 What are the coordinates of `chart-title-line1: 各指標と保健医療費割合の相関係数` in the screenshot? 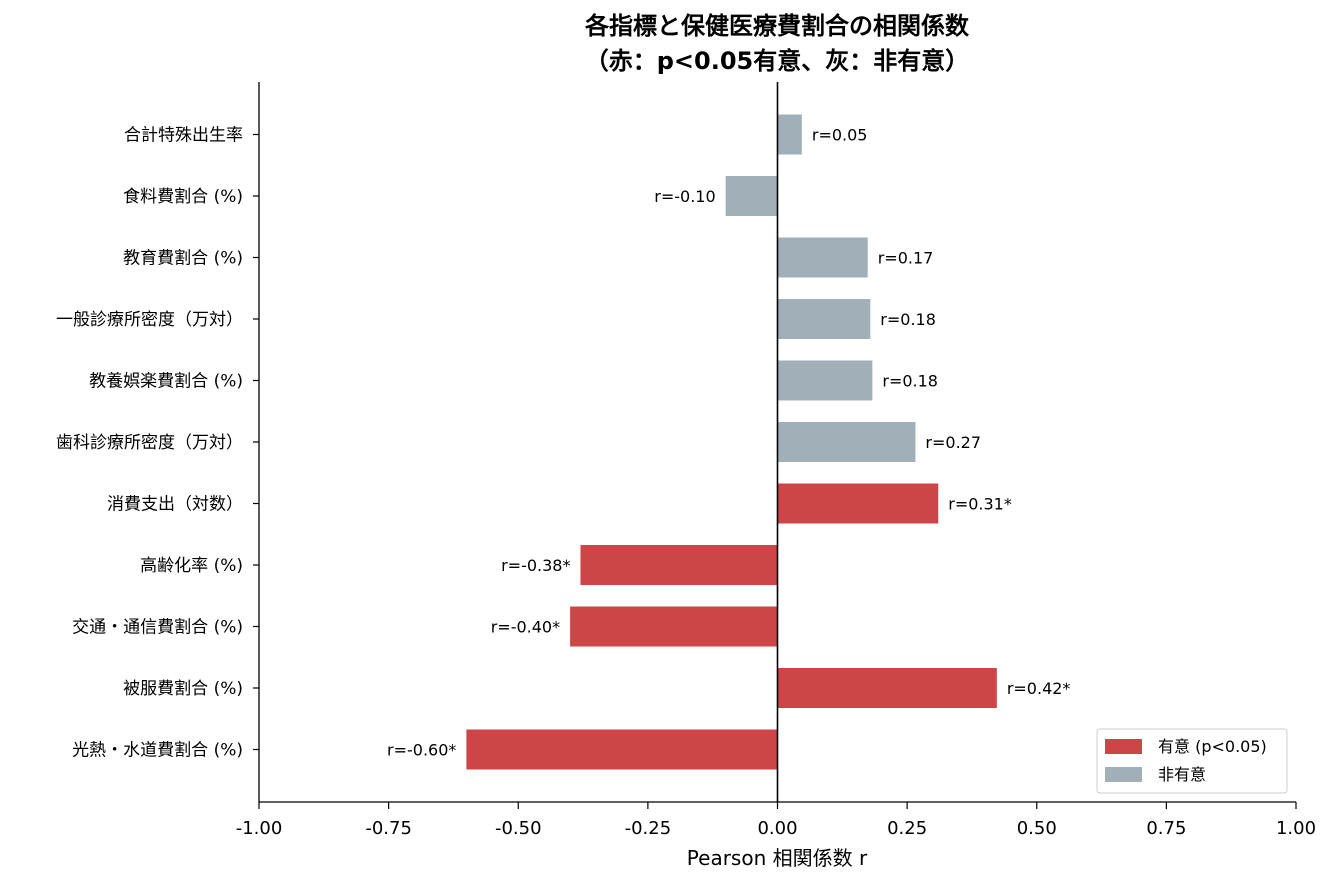 It's located at (777, 26).